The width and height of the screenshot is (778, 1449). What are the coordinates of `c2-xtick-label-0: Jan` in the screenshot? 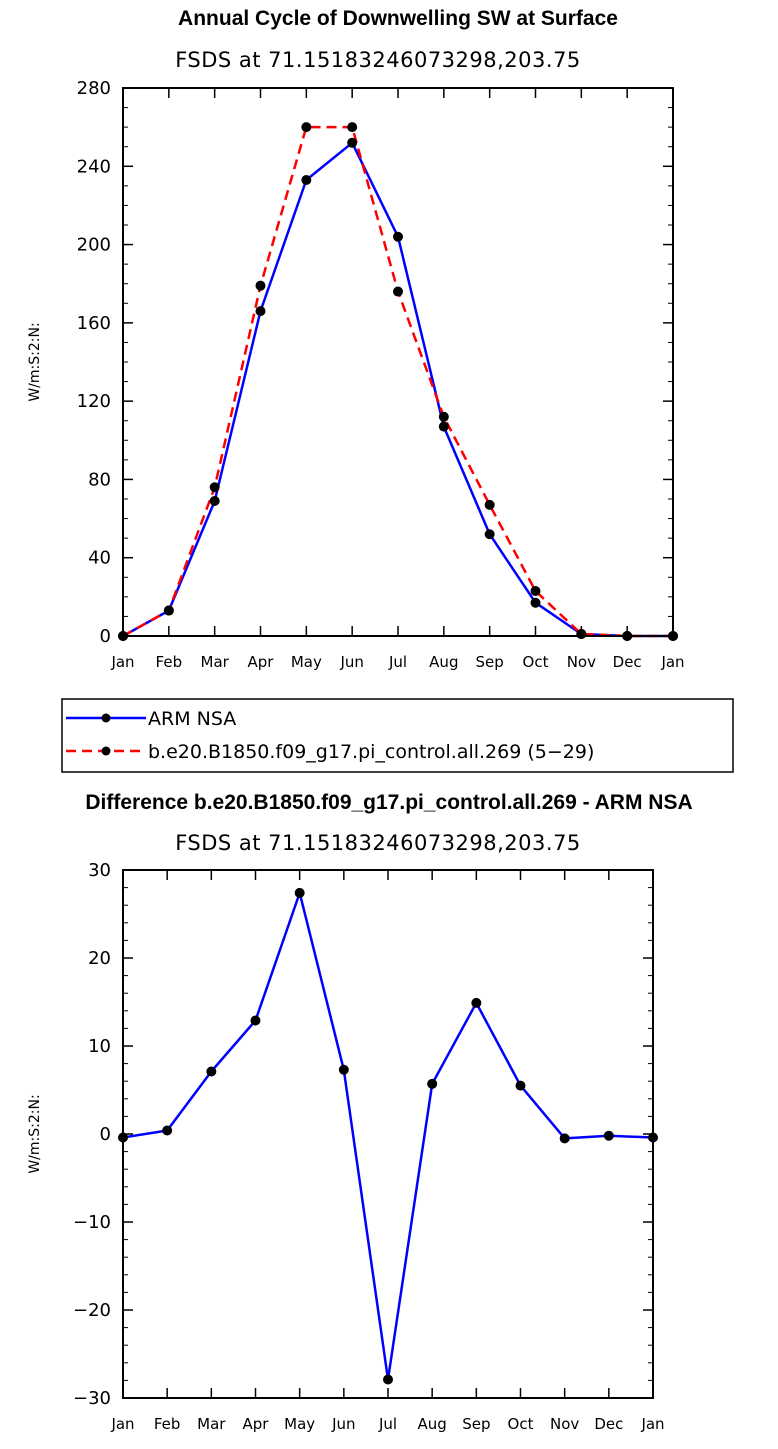 It's located at (122, 1424).